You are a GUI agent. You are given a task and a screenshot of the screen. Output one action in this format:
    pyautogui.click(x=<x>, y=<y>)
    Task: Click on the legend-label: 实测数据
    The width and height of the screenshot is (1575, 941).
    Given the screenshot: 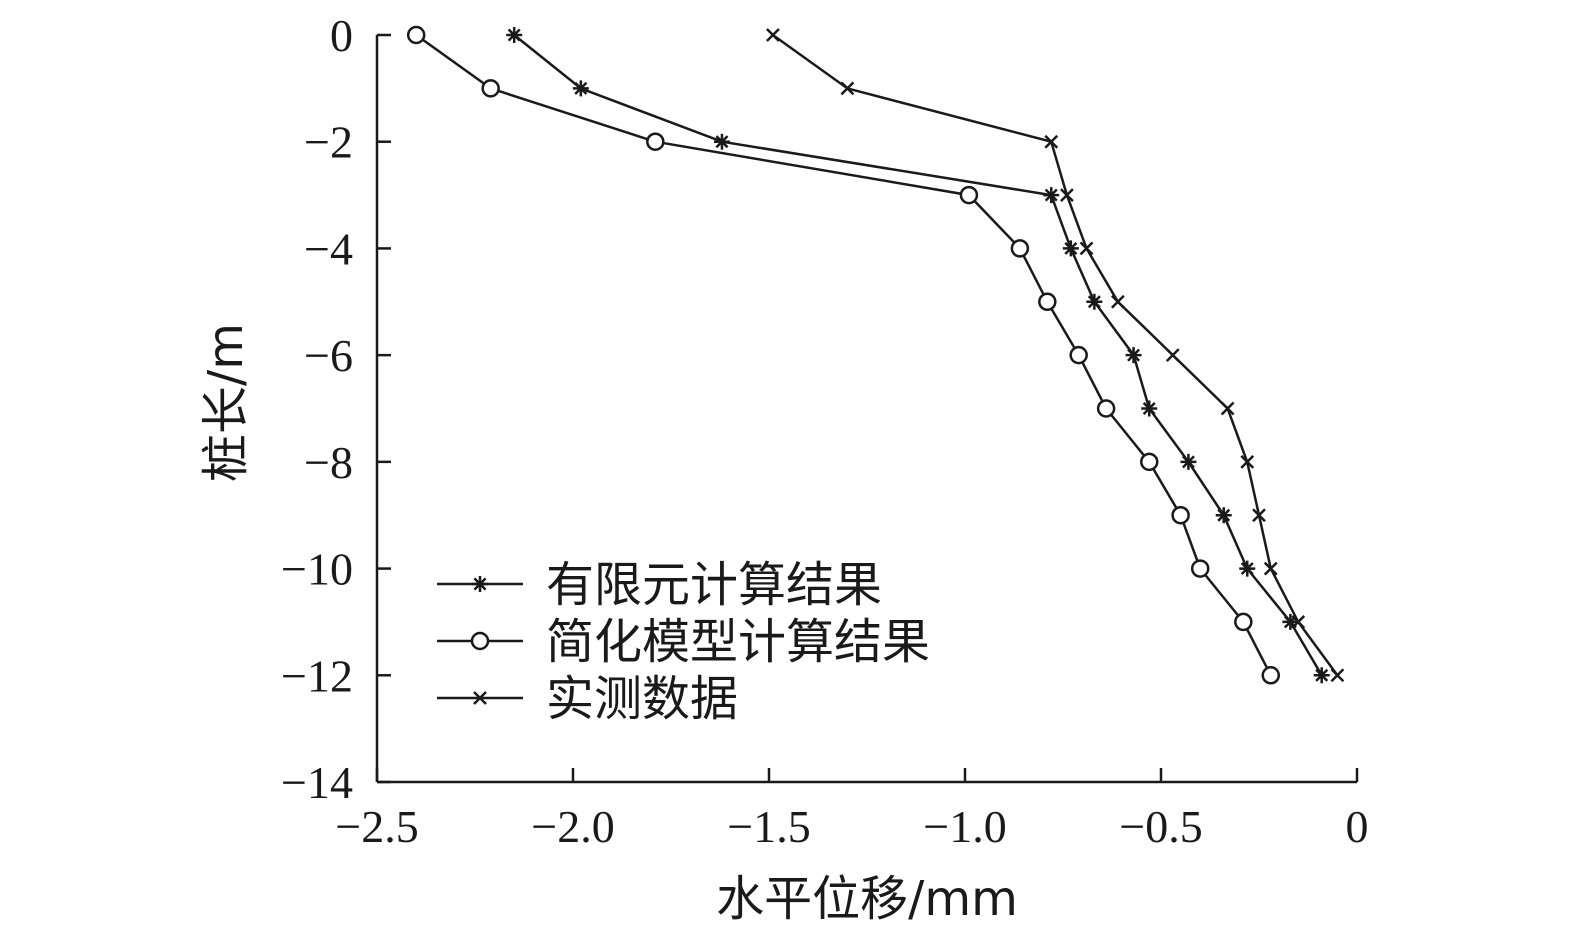 What is the action you would take?
    pyautogui.click(x=642, y=699)
    